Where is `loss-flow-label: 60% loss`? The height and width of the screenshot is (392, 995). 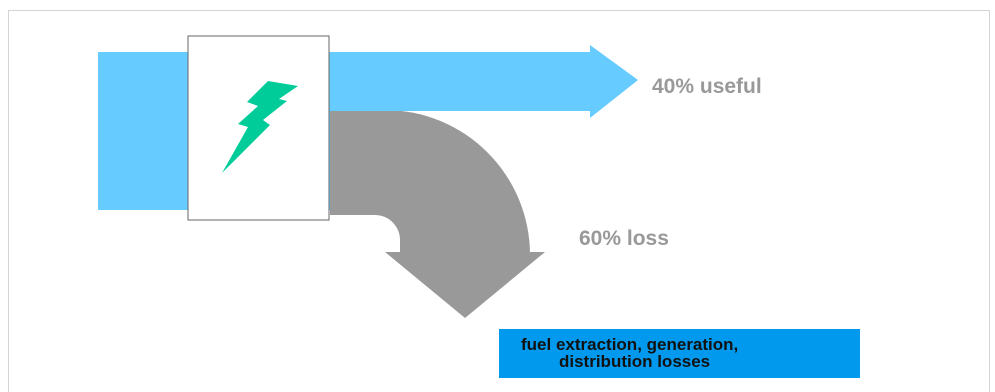 loss-flow-label: 60% loss is located at coordinates (624, 238).